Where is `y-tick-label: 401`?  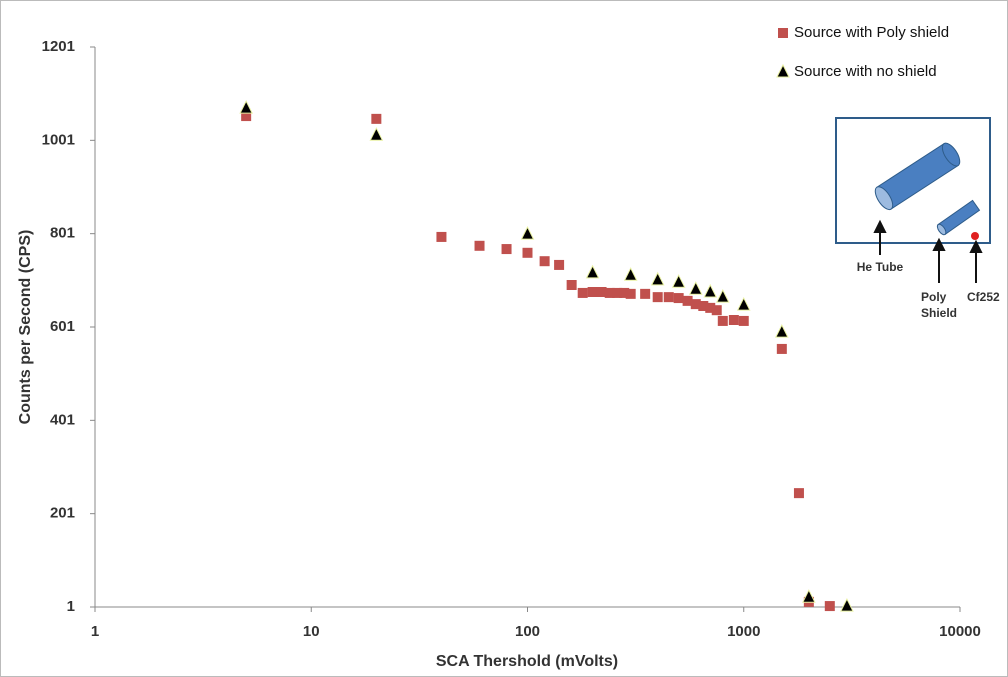 y-tick-label: 401 is located at coordinates (62, 419).